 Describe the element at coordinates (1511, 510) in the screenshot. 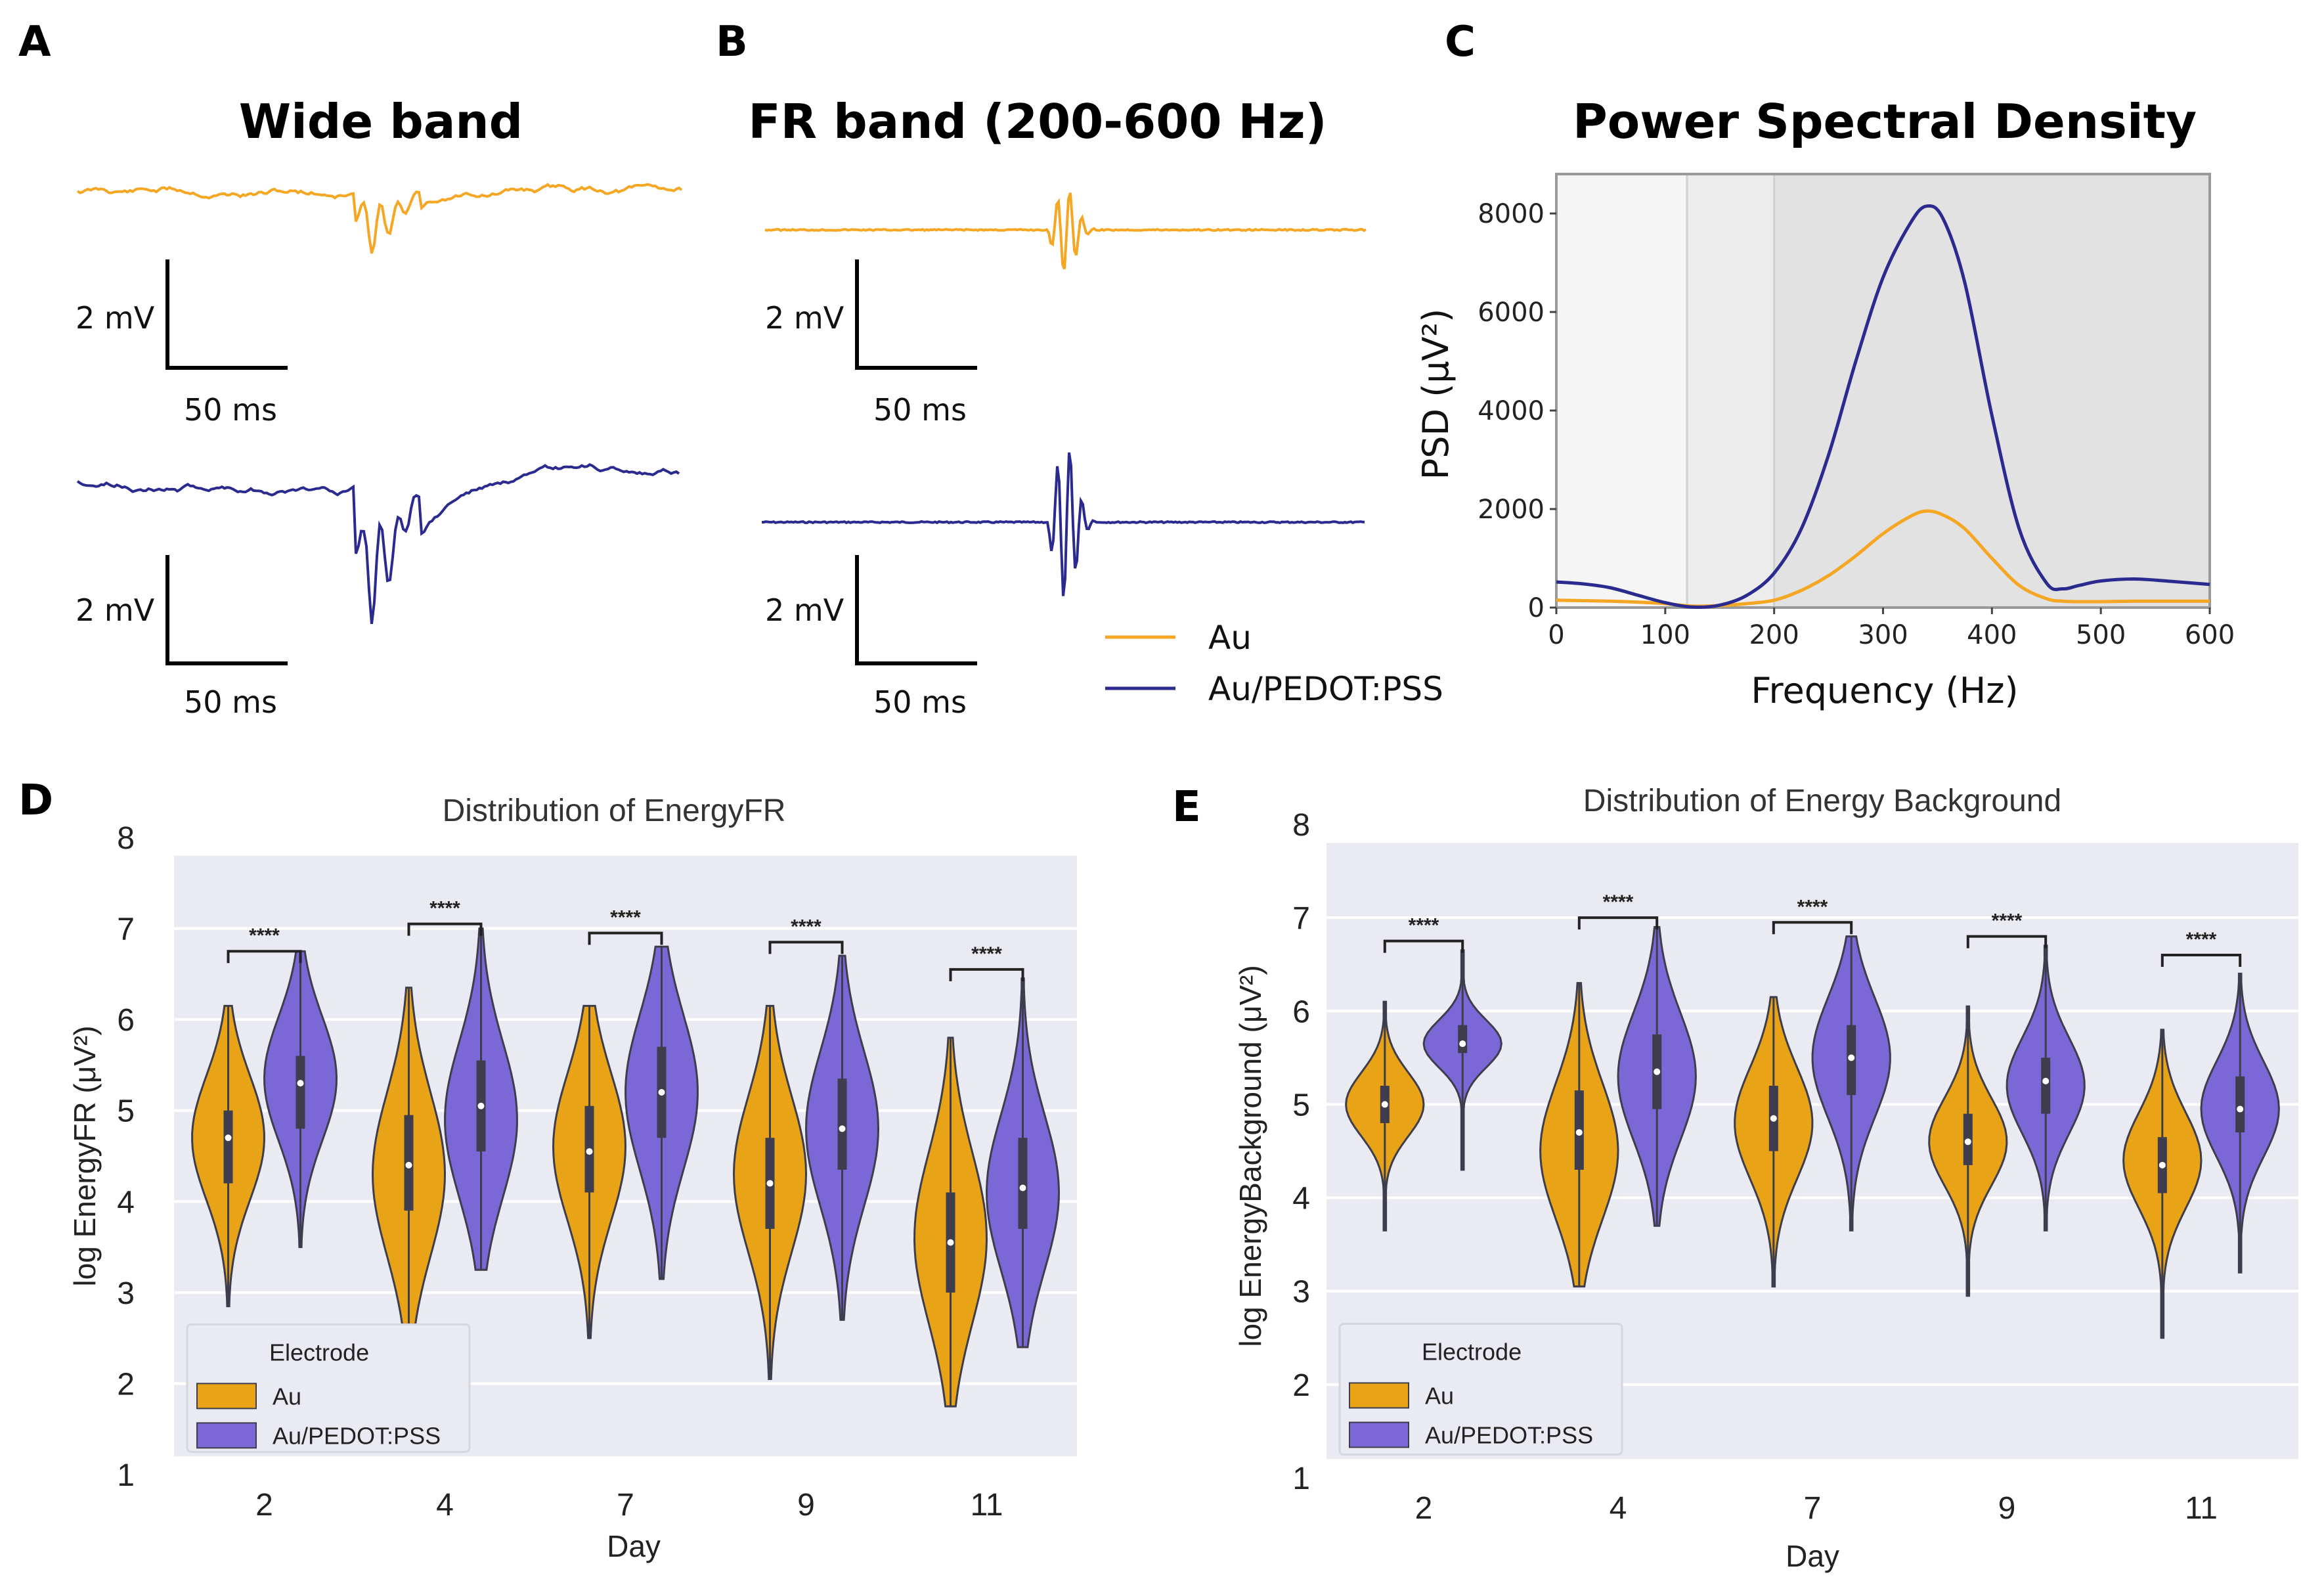

I see `psd-ytick-label: 2000` at that location.